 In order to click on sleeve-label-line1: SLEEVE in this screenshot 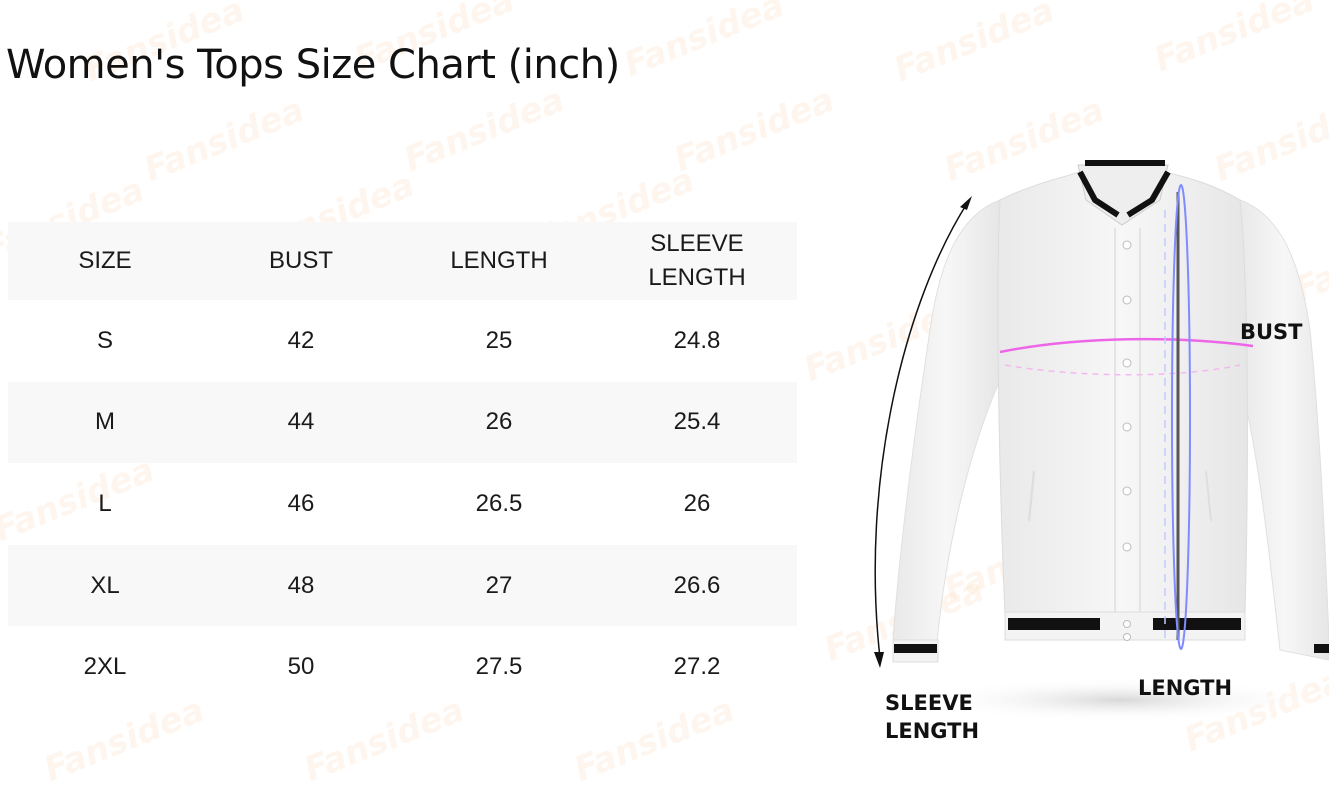, I will do `click(929, 703)`.